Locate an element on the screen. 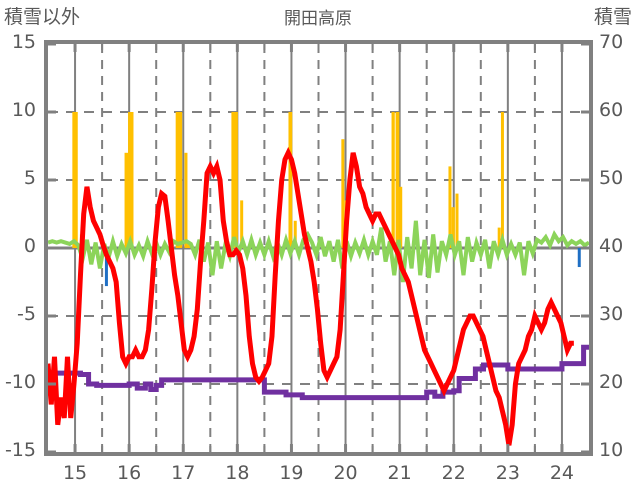 The width and height of the screenshot is (636, 501). left-tick-label: 0 is located at coordinates (29, 246).